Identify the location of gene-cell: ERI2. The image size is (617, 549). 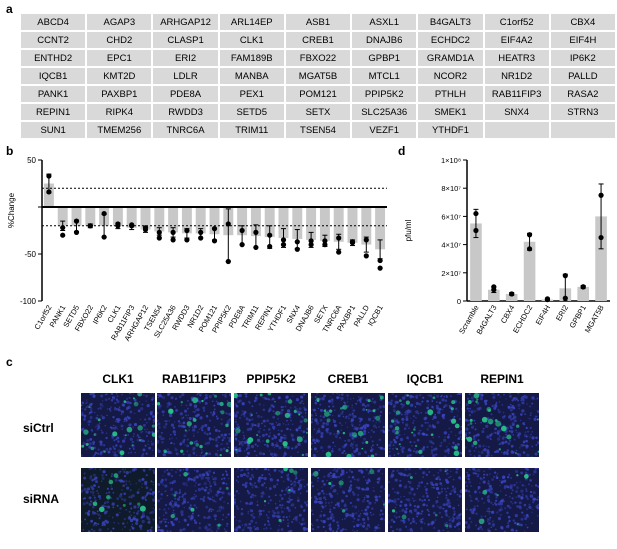
(185, 58).